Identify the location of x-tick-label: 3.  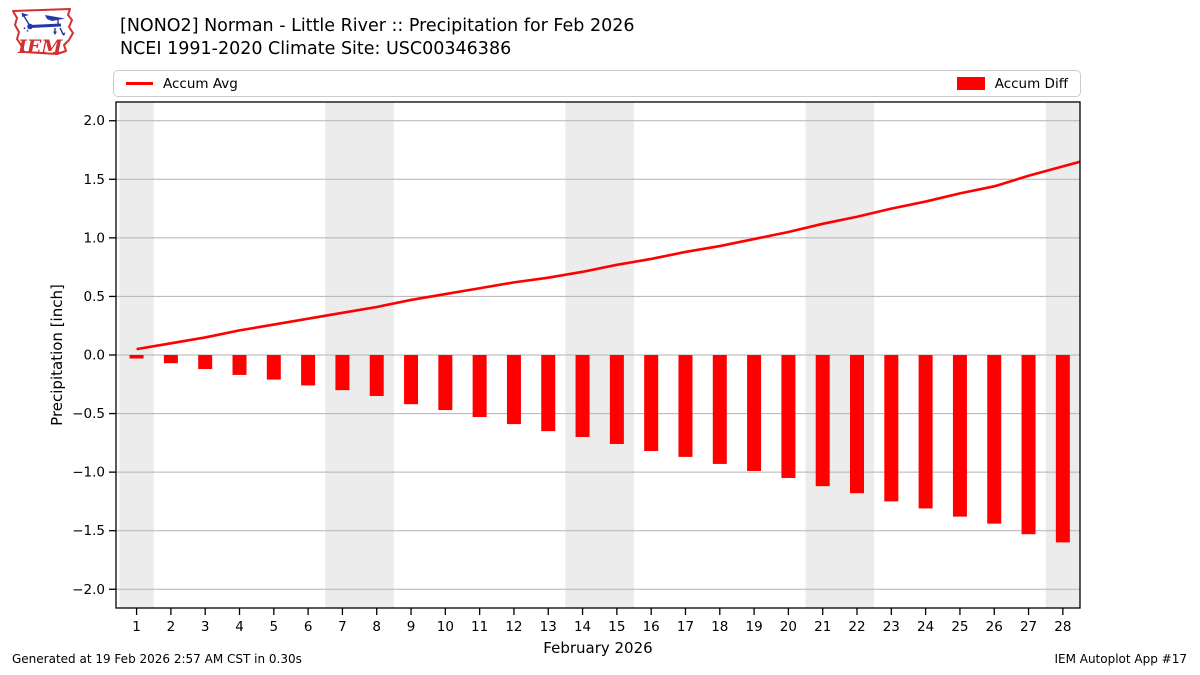
(205, 627).